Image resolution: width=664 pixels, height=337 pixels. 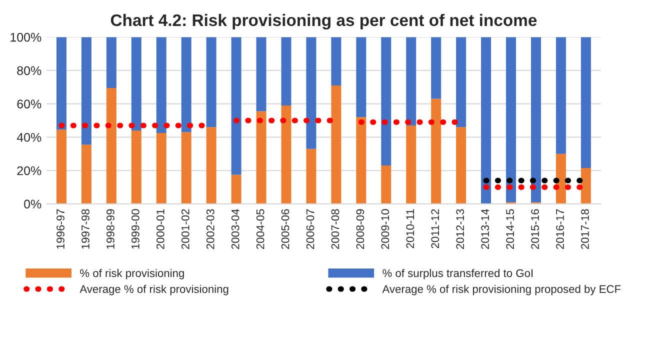 What do you see at coordinates (29, 104) in the screenshot?
I see `y-tick-label: 60%` at bounding box center [29, 104].